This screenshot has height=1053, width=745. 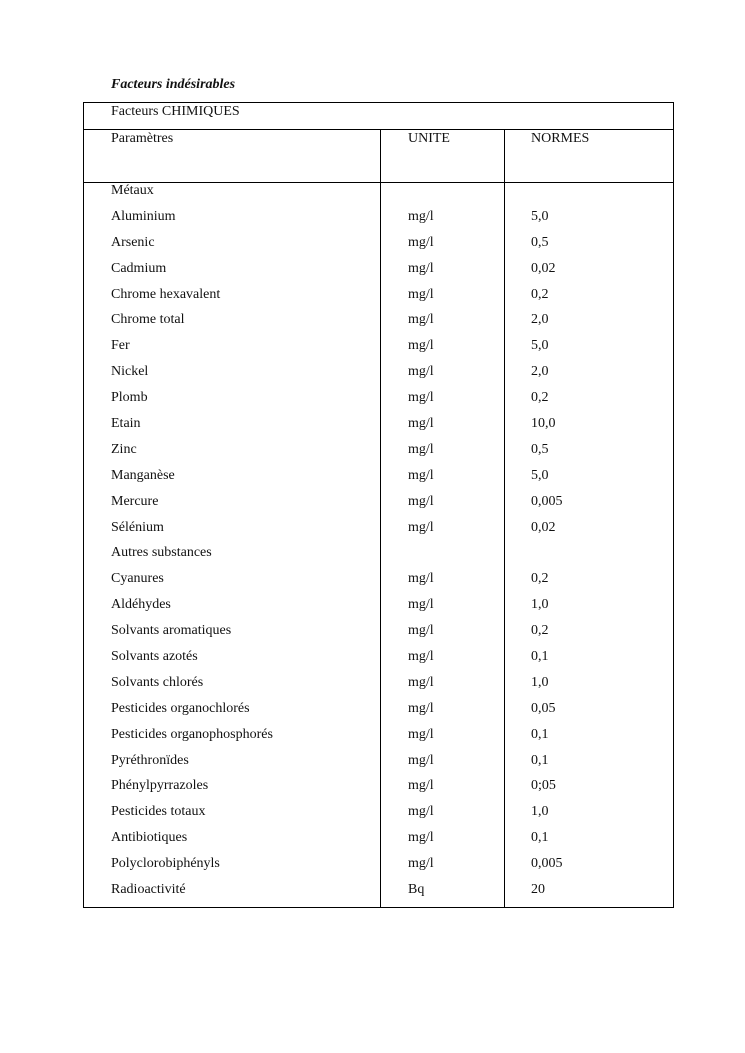 What do you see at coordinates (143, 475) in the screenshot?
I see `cell-param: Manganèse` at bounding box center [143, 475].